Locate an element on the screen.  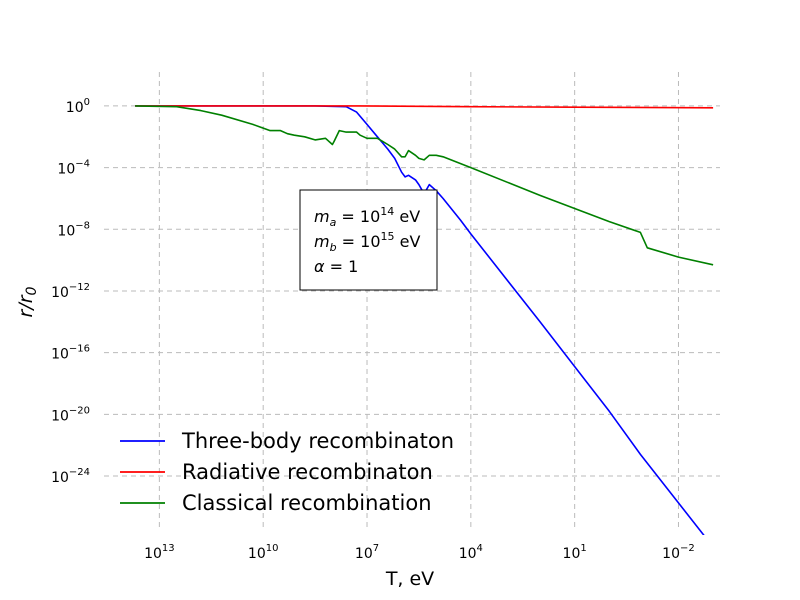
x-axis-label: T, eV is located at coordinates (409, 579).